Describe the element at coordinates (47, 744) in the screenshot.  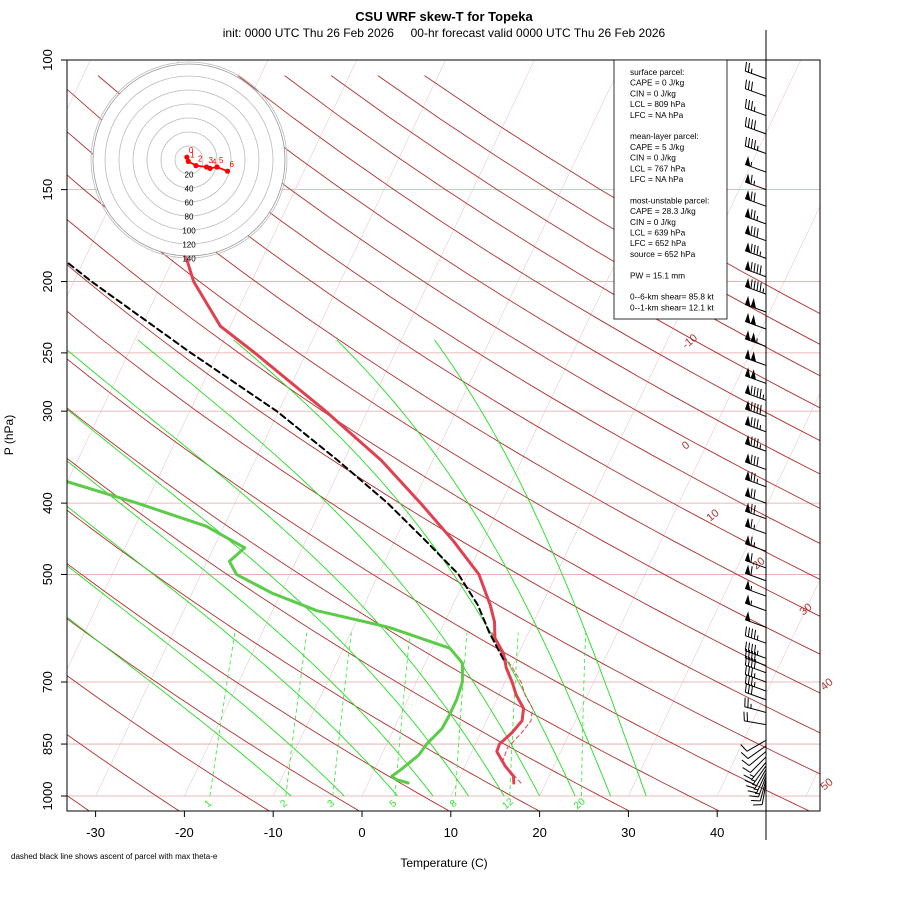
I see `y-tick-label: 850` at that location.